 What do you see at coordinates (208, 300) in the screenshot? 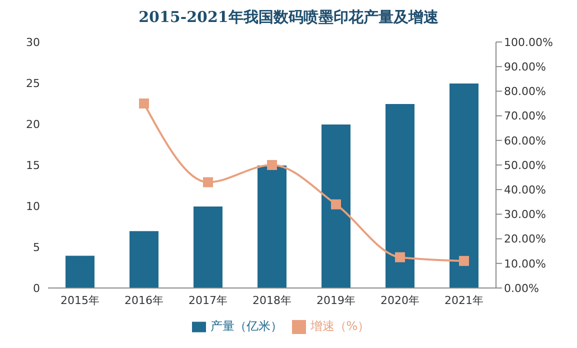
I see `x-tick-label: 2017年` at bounding box center [208, 300].